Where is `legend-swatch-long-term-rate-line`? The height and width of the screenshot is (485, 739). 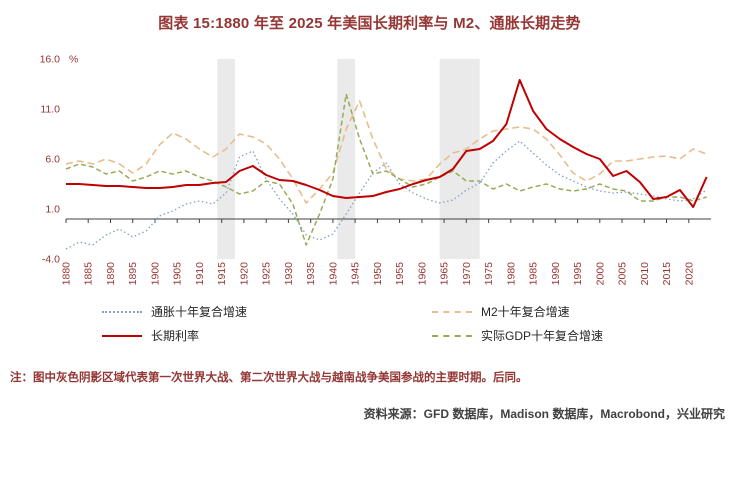
legend-swatch-long-term-rate-line is located at coordinates (122, 336).